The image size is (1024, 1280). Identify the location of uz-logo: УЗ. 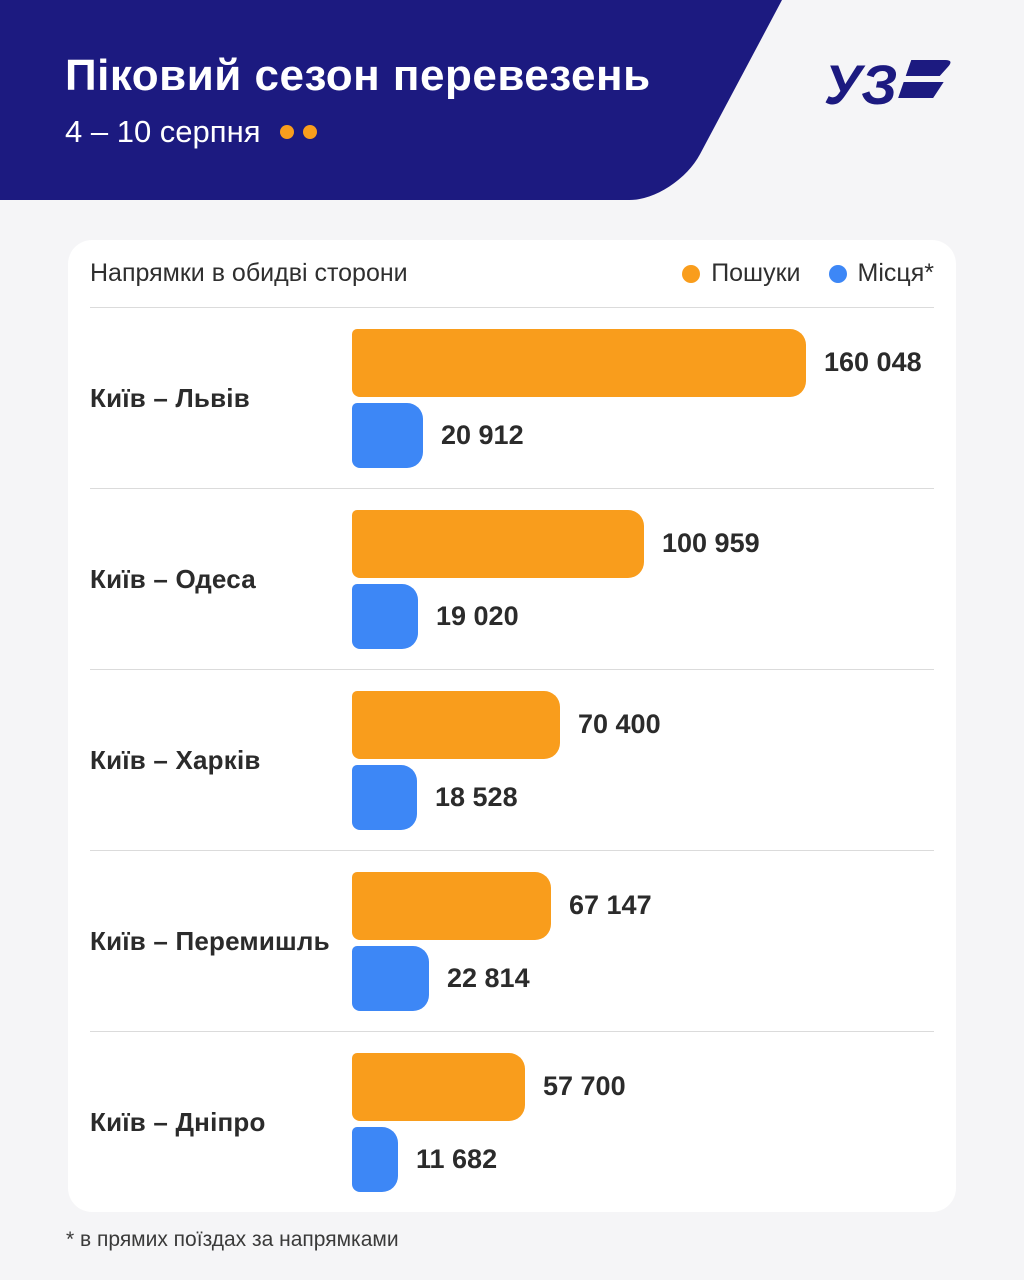
(883, 84).